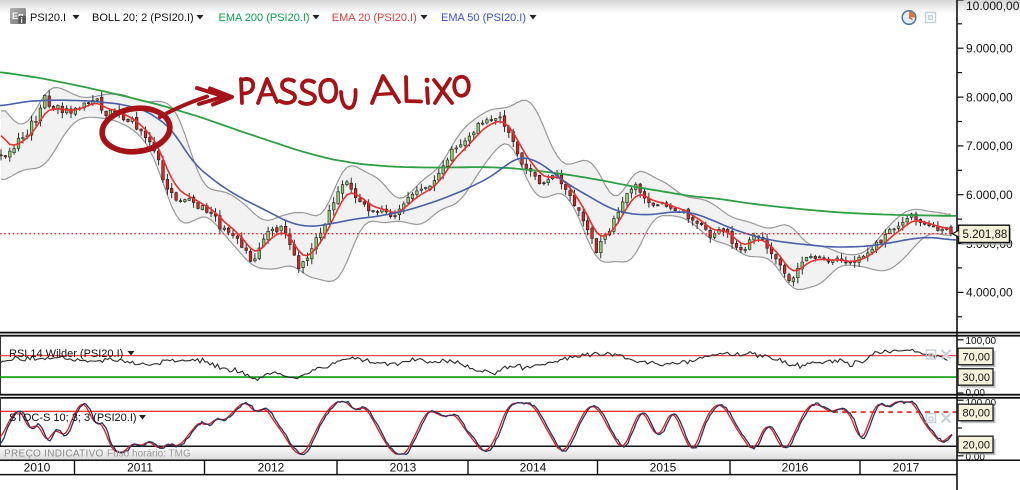 The image size is (1020, 490). I want to click on svg-text: STOC-S 10; 3; 3 (PSI20.I), so click(73, 418).